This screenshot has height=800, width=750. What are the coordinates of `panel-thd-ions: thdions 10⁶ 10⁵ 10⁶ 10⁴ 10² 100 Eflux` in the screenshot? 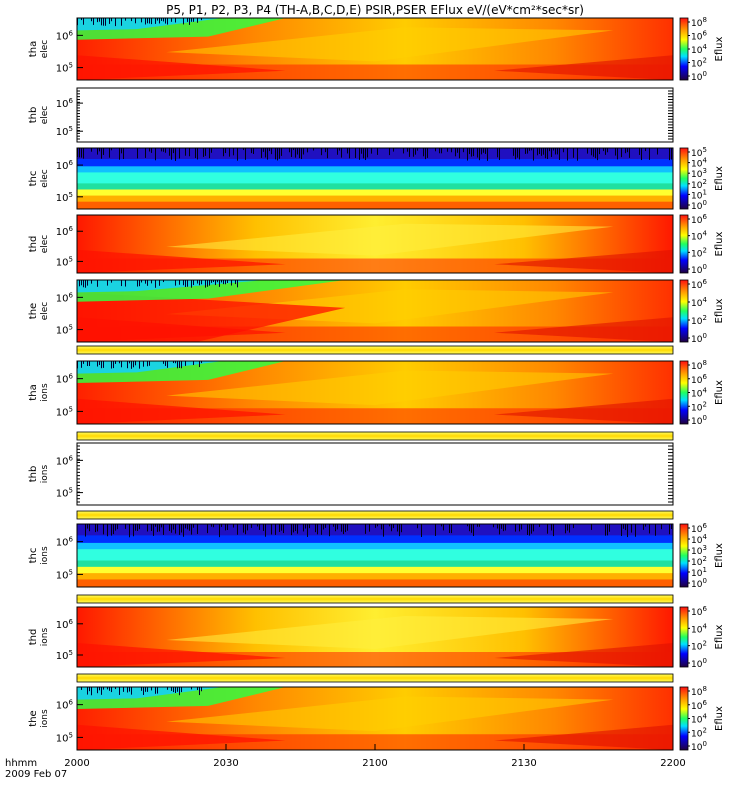 It's located at (376, 637).